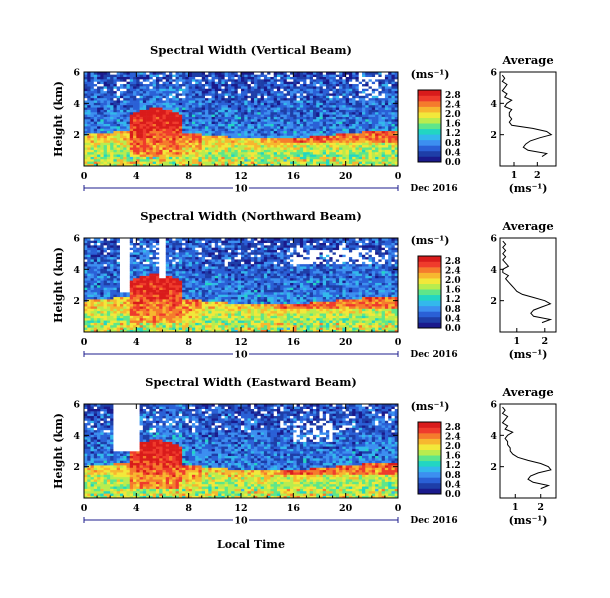 This screenshot has height=598, width=610. What do you see at coordinates (429, 126) in the screenshot?
I see `colorbar-frame` at bounding box center [429, 126].